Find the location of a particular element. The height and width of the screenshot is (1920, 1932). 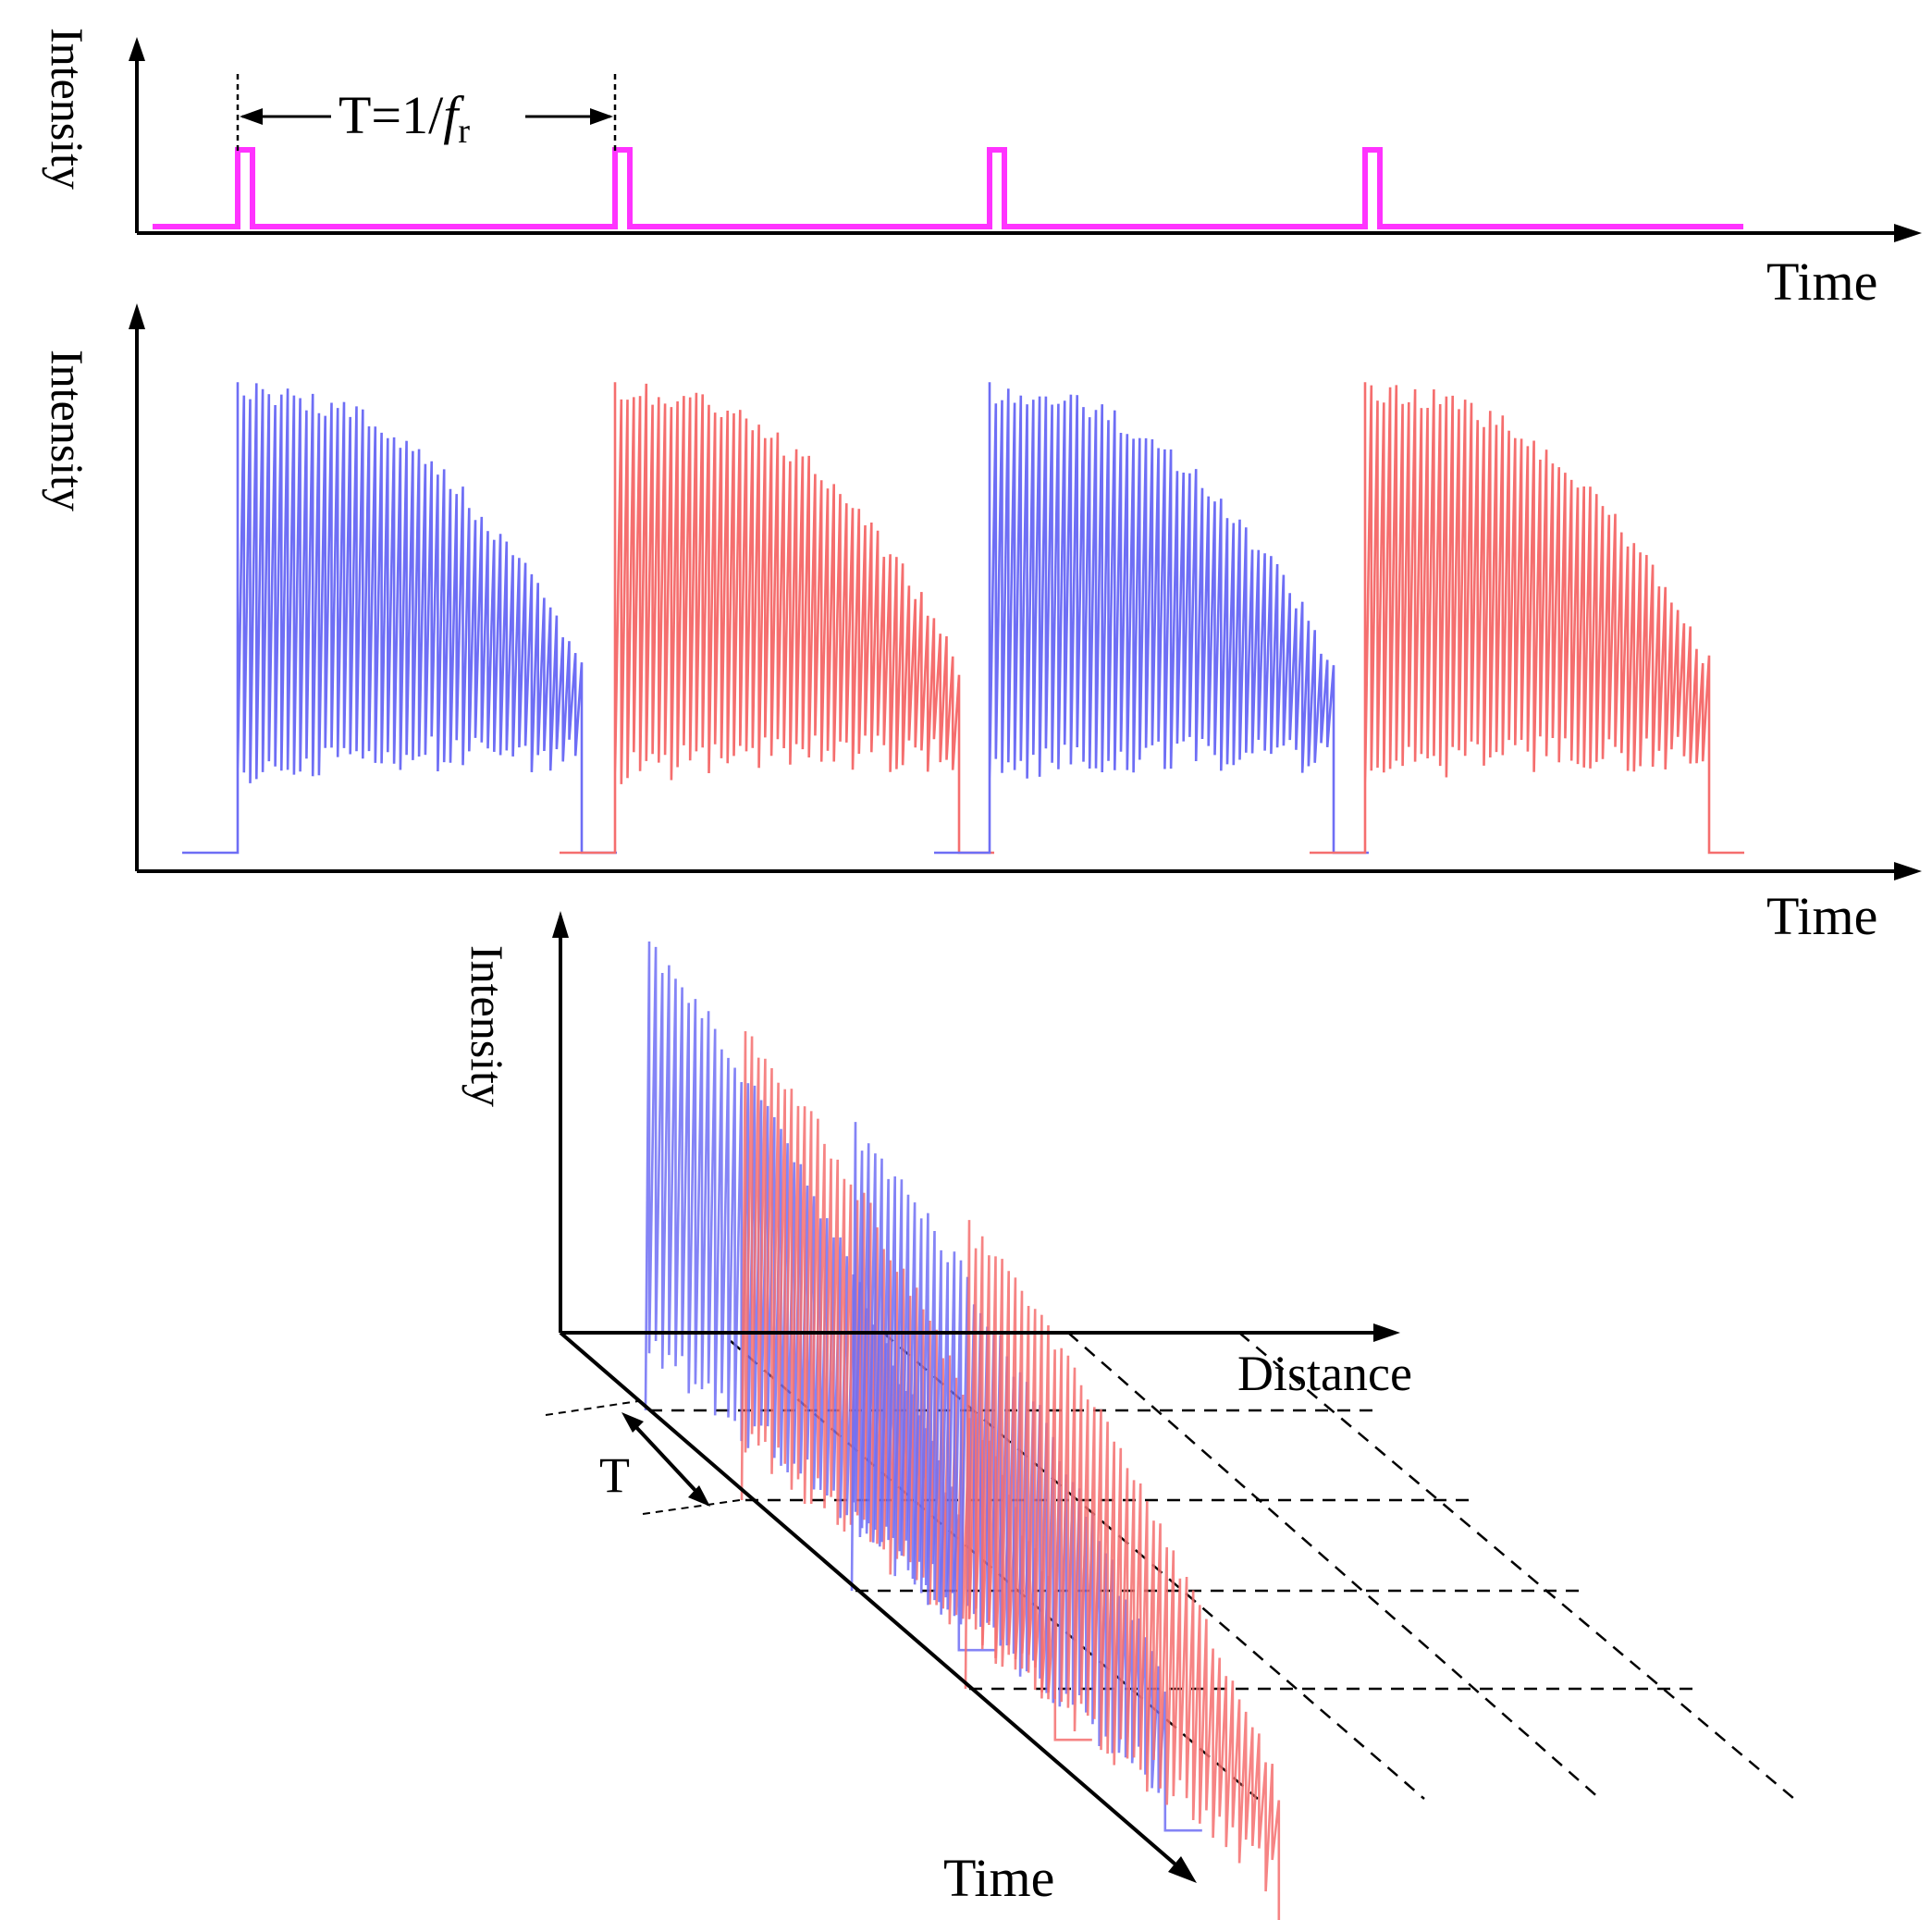

pulse-train is located at coordinates (948, 188).